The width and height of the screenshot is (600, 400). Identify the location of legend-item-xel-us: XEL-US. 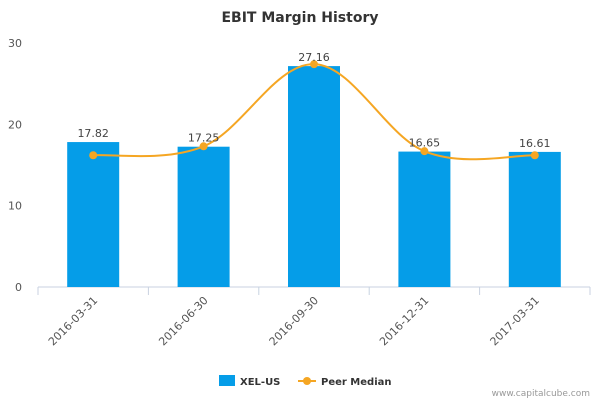
(249, 381).